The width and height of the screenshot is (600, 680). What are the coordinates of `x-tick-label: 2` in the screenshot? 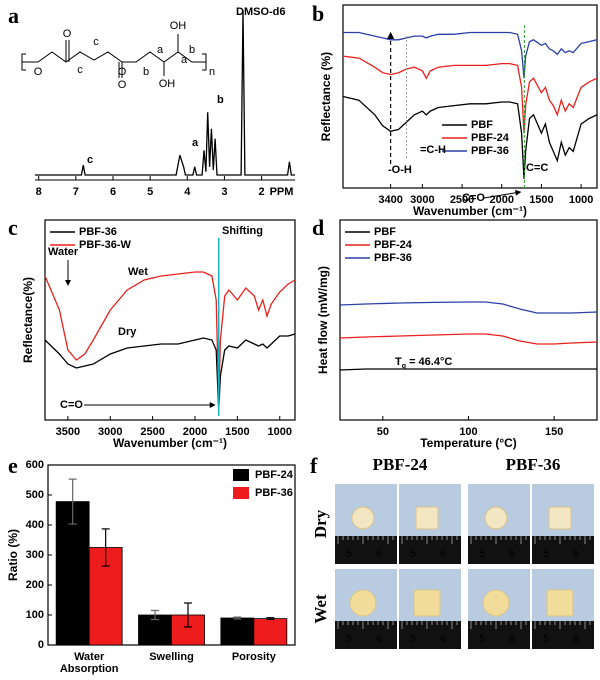 It's located at (262, 192).